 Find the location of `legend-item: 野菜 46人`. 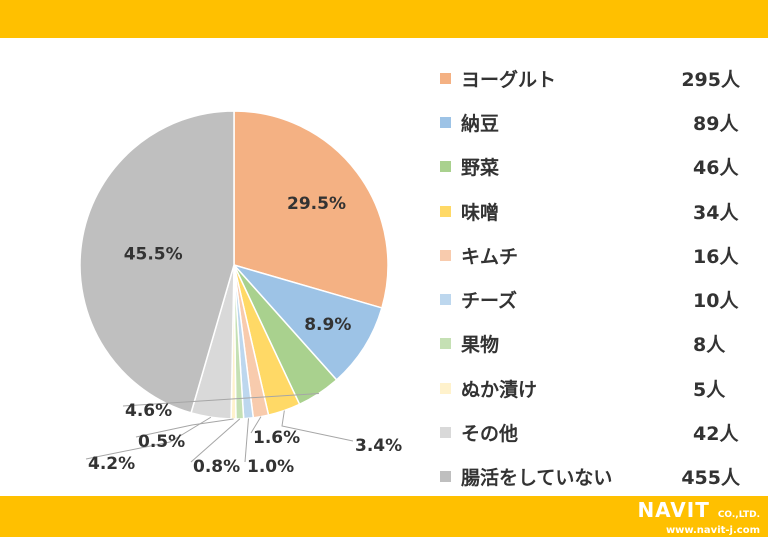

legend-item: 野菜 46人 is located at coordinates (590, 167).